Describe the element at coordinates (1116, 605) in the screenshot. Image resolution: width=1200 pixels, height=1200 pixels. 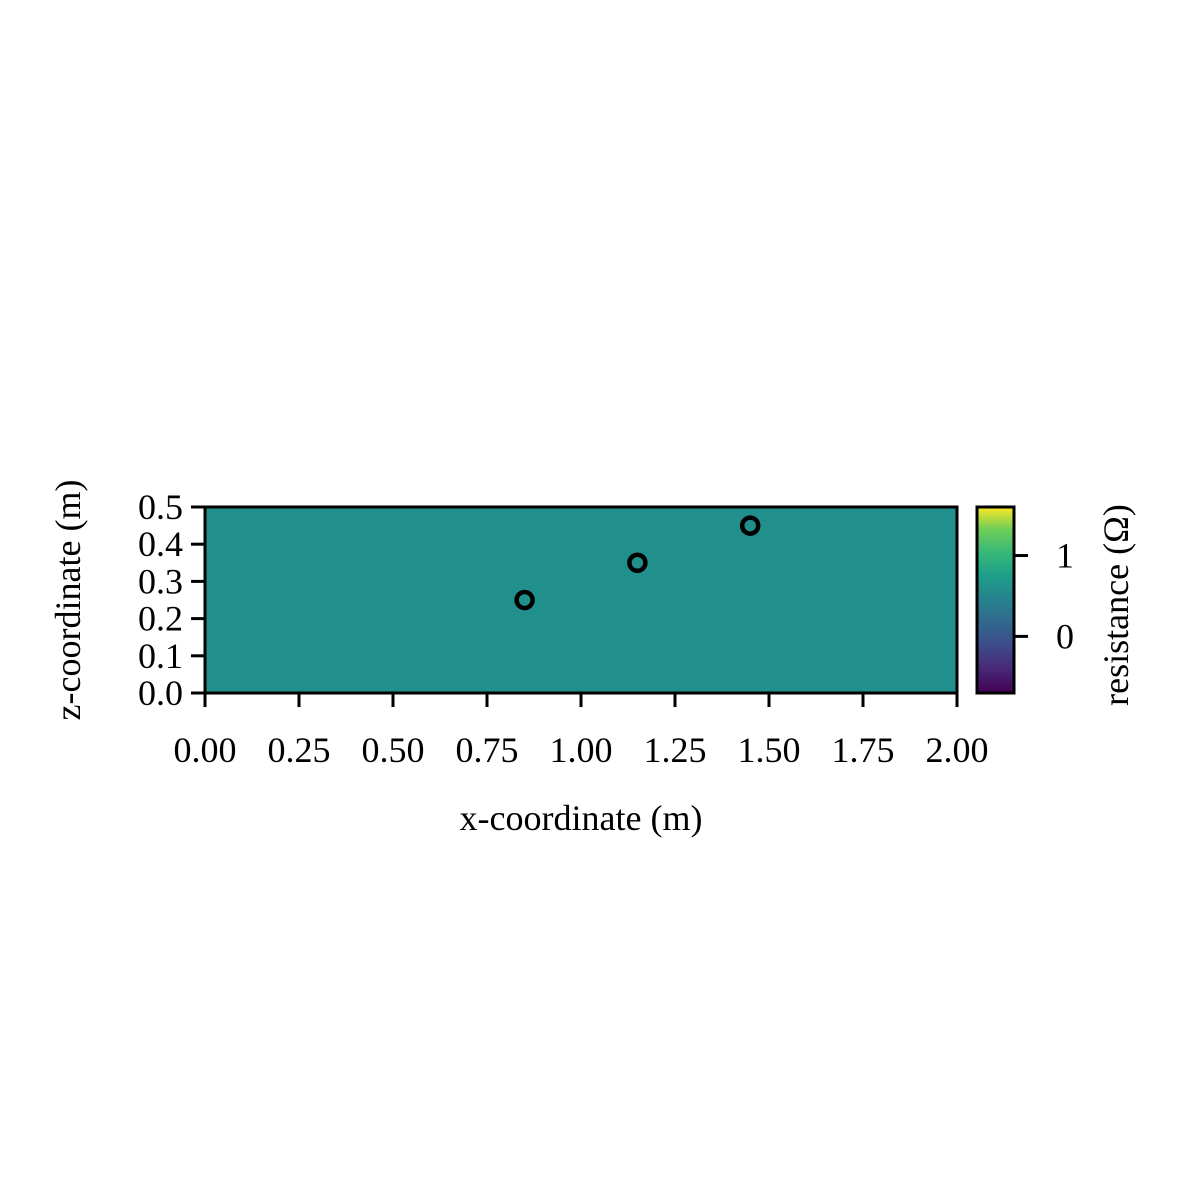
I see `colorbar-label: resistance (Ω)` at that location.